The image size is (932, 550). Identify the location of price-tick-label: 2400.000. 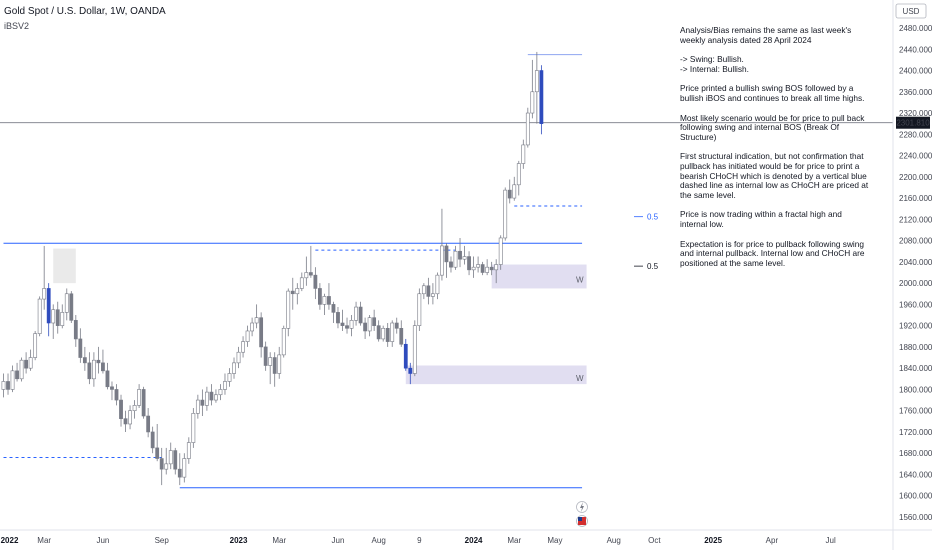
(915, 71).